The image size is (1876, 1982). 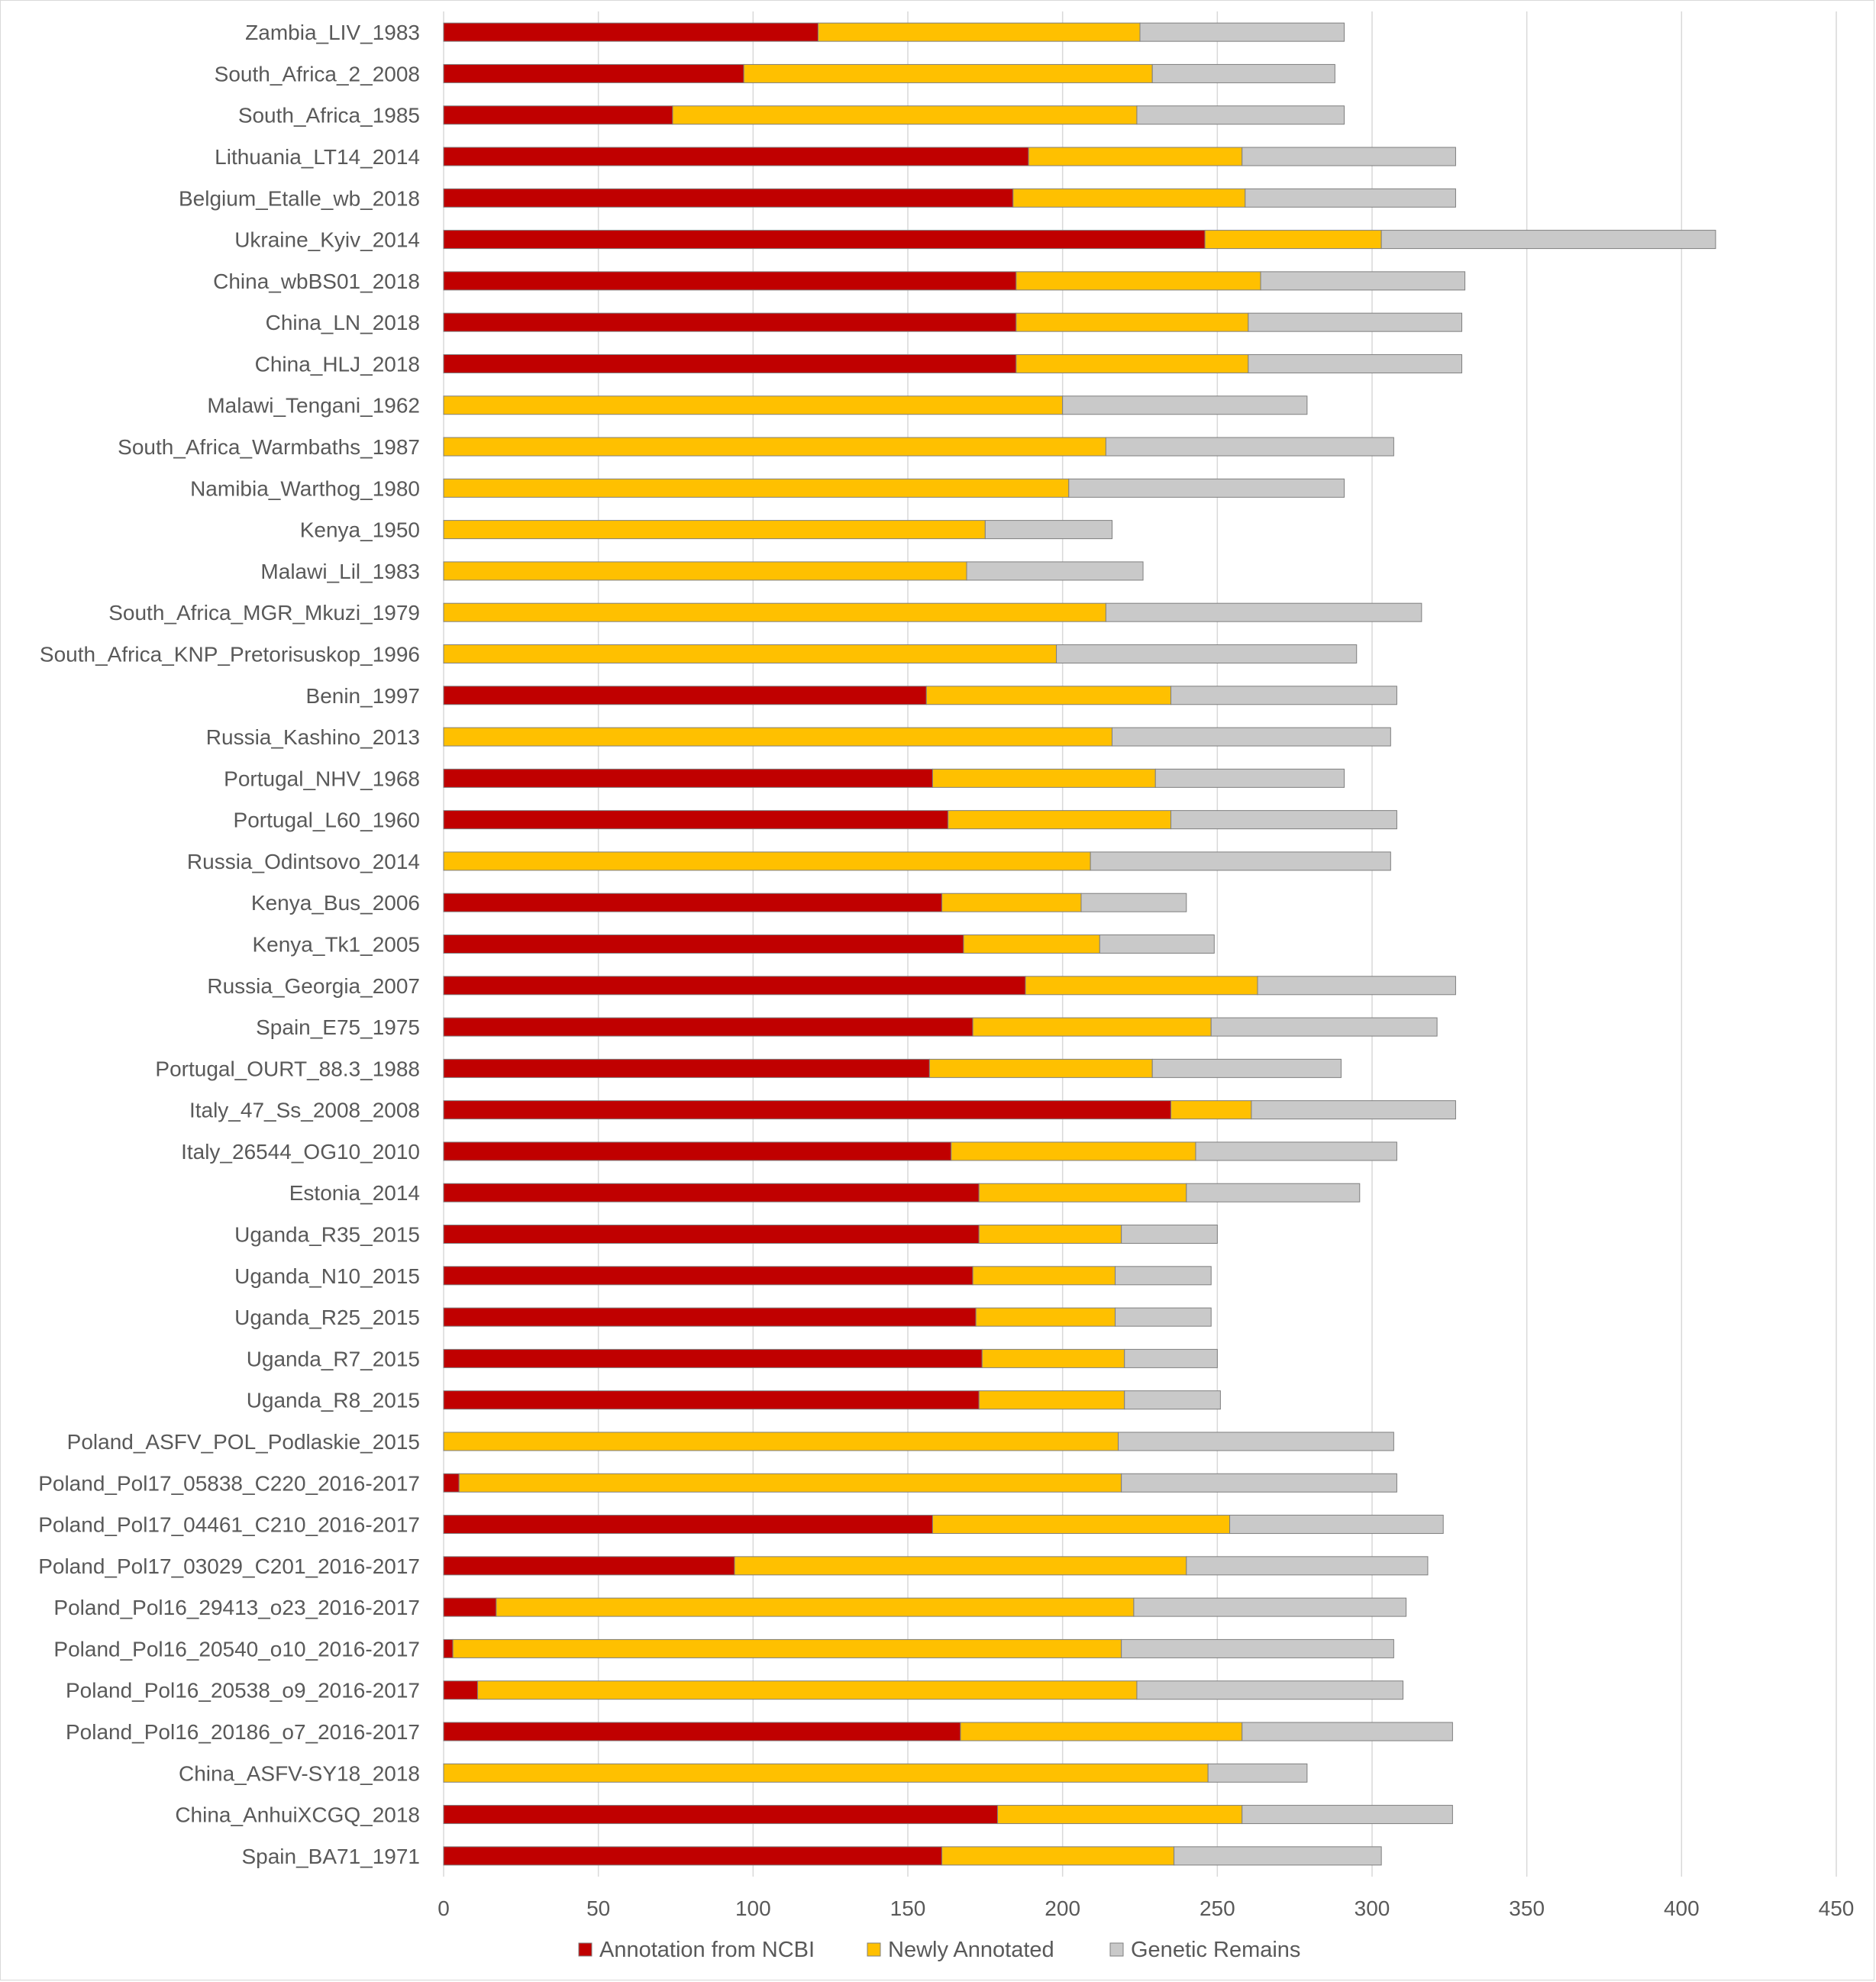 What do you see at coordinates (313, 986) in the screenshot?
I see `category-label: Russia_Georgia_2007` at bounding box center [313, 986].